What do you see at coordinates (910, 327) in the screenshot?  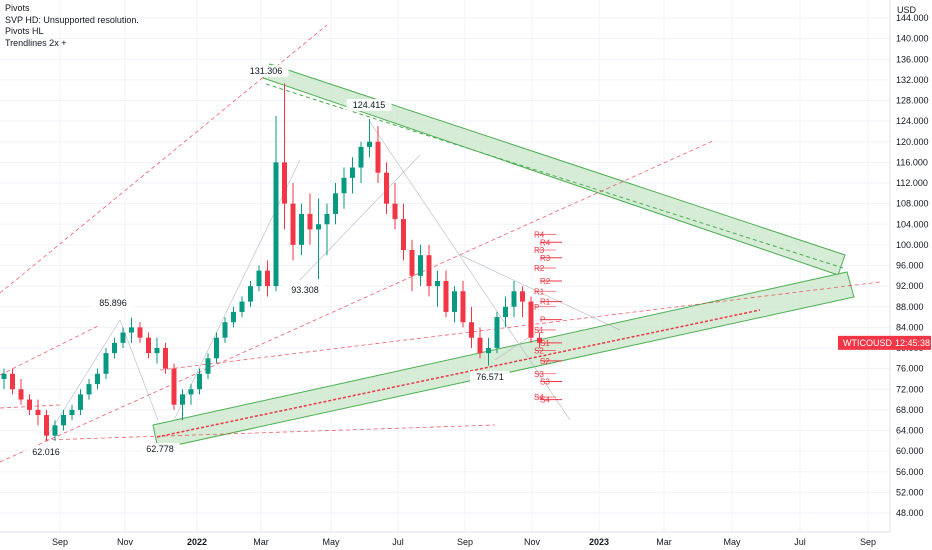 I see `price-tick-label: 84.000` at bounding box center [910, 327].